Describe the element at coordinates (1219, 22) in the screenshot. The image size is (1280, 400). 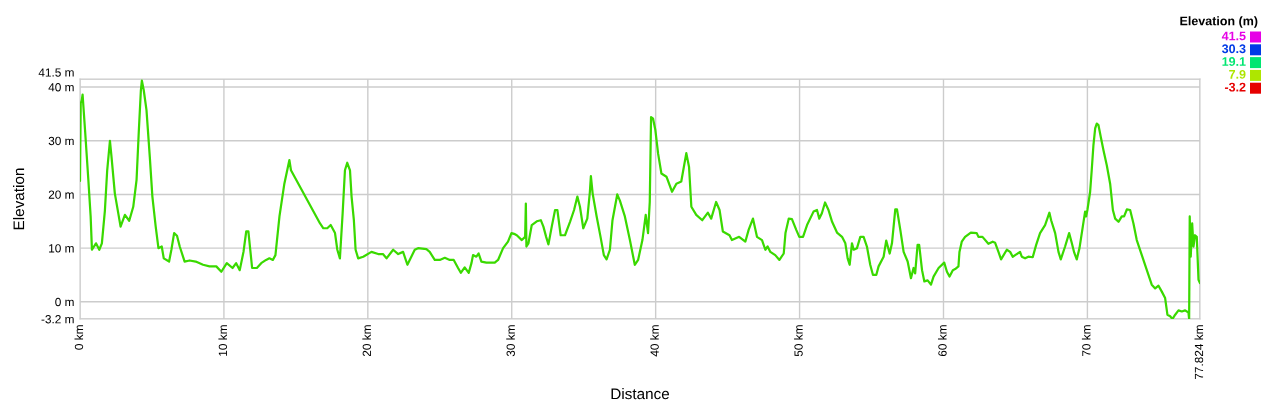
I see `color-bar-title: Elevation (m)` at that location.